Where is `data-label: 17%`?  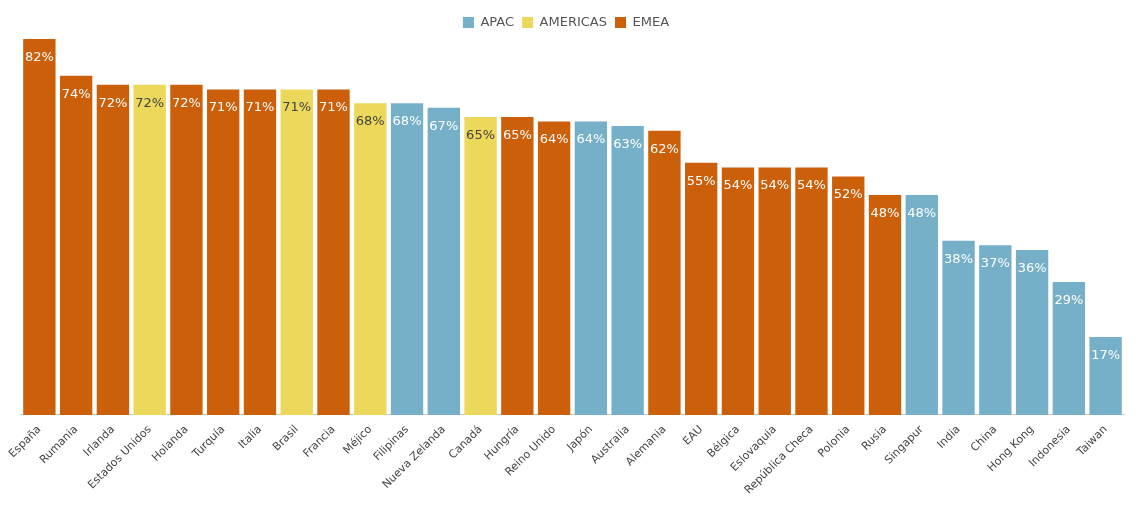
data-label: 17% is located at coordinates (1106, 354).